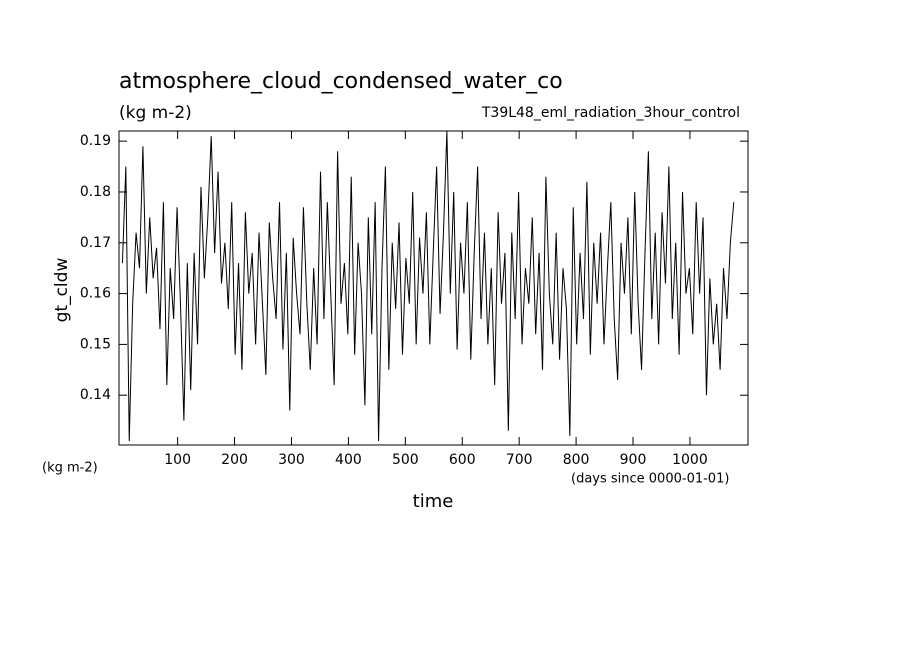  I want to click on y-tick-label: 0.15, so click(95, 344).